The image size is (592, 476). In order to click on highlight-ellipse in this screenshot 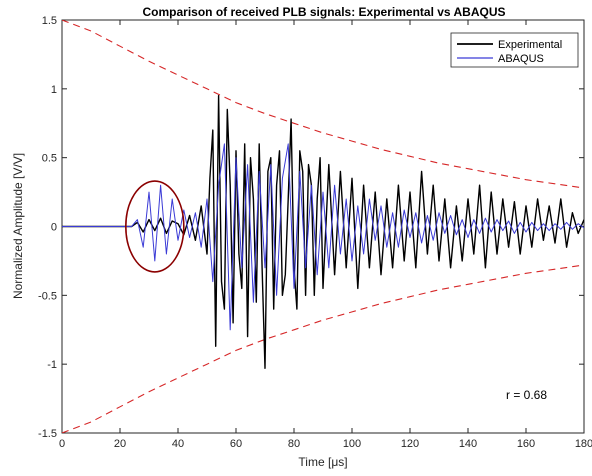, I will do `click(155, 226)`.